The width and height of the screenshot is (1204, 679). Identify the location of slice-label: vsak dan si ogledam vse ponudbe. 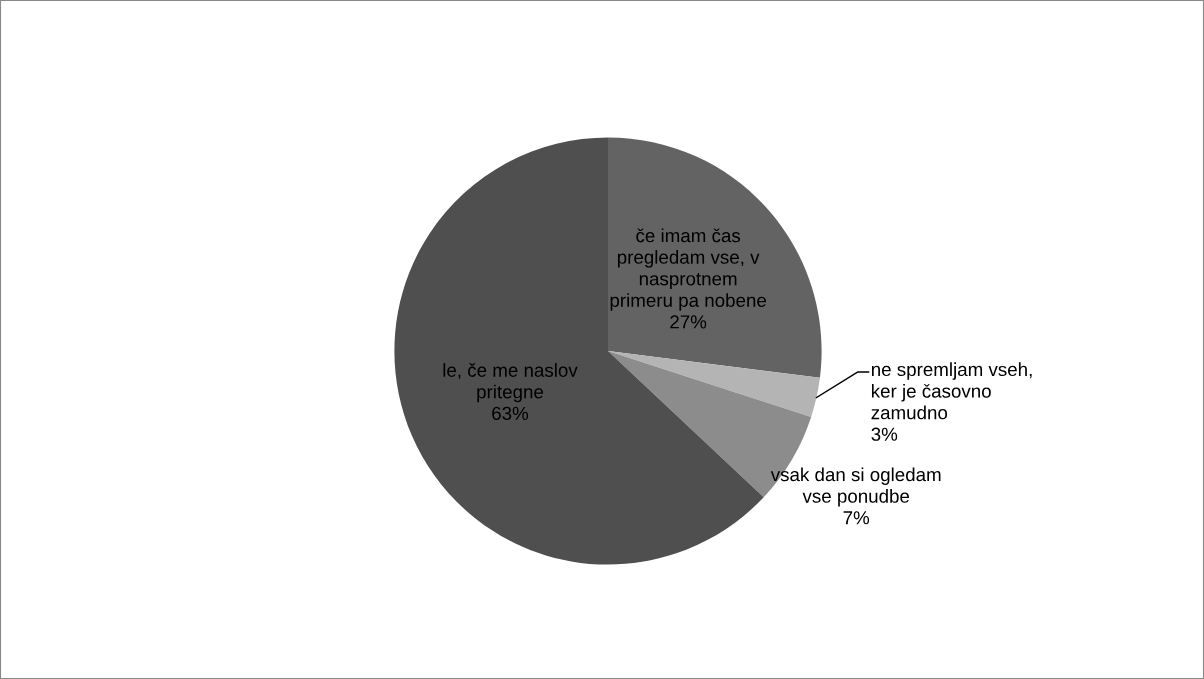
(855, 487).